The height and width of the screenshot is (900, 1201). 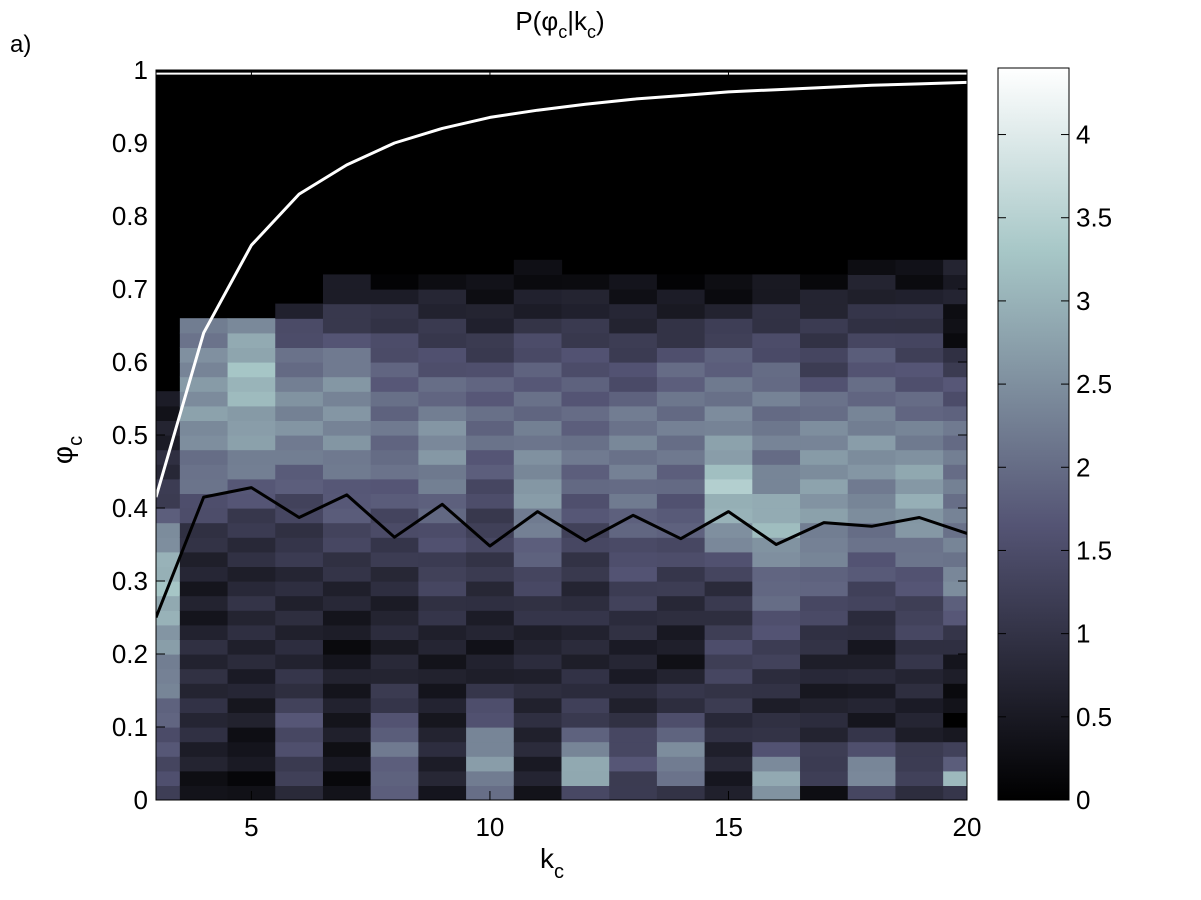 What do you see at coordinates (1083, 467) in the screenshot?
I see `colorbar-tick-label: 2` at bounding box center [1083, 467].